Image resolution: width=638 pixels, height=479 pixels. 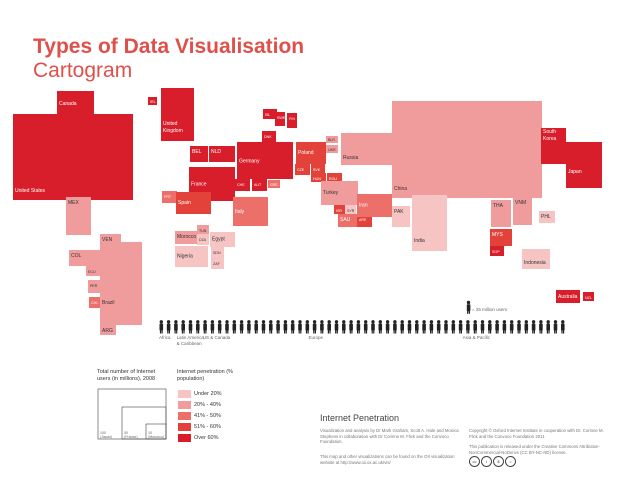 I want to click on country-china, so click(x=467, y=149).